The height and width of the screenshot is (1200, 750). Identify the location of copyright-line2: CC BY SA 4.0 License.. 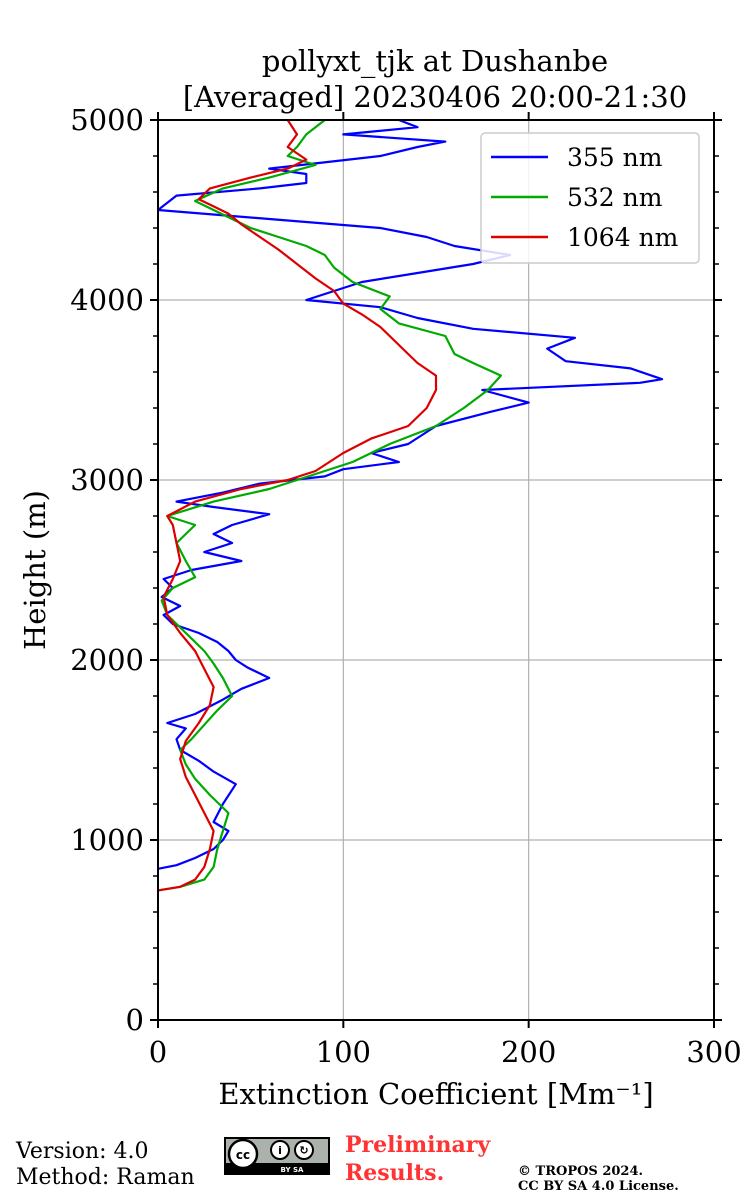
(598, 1186).